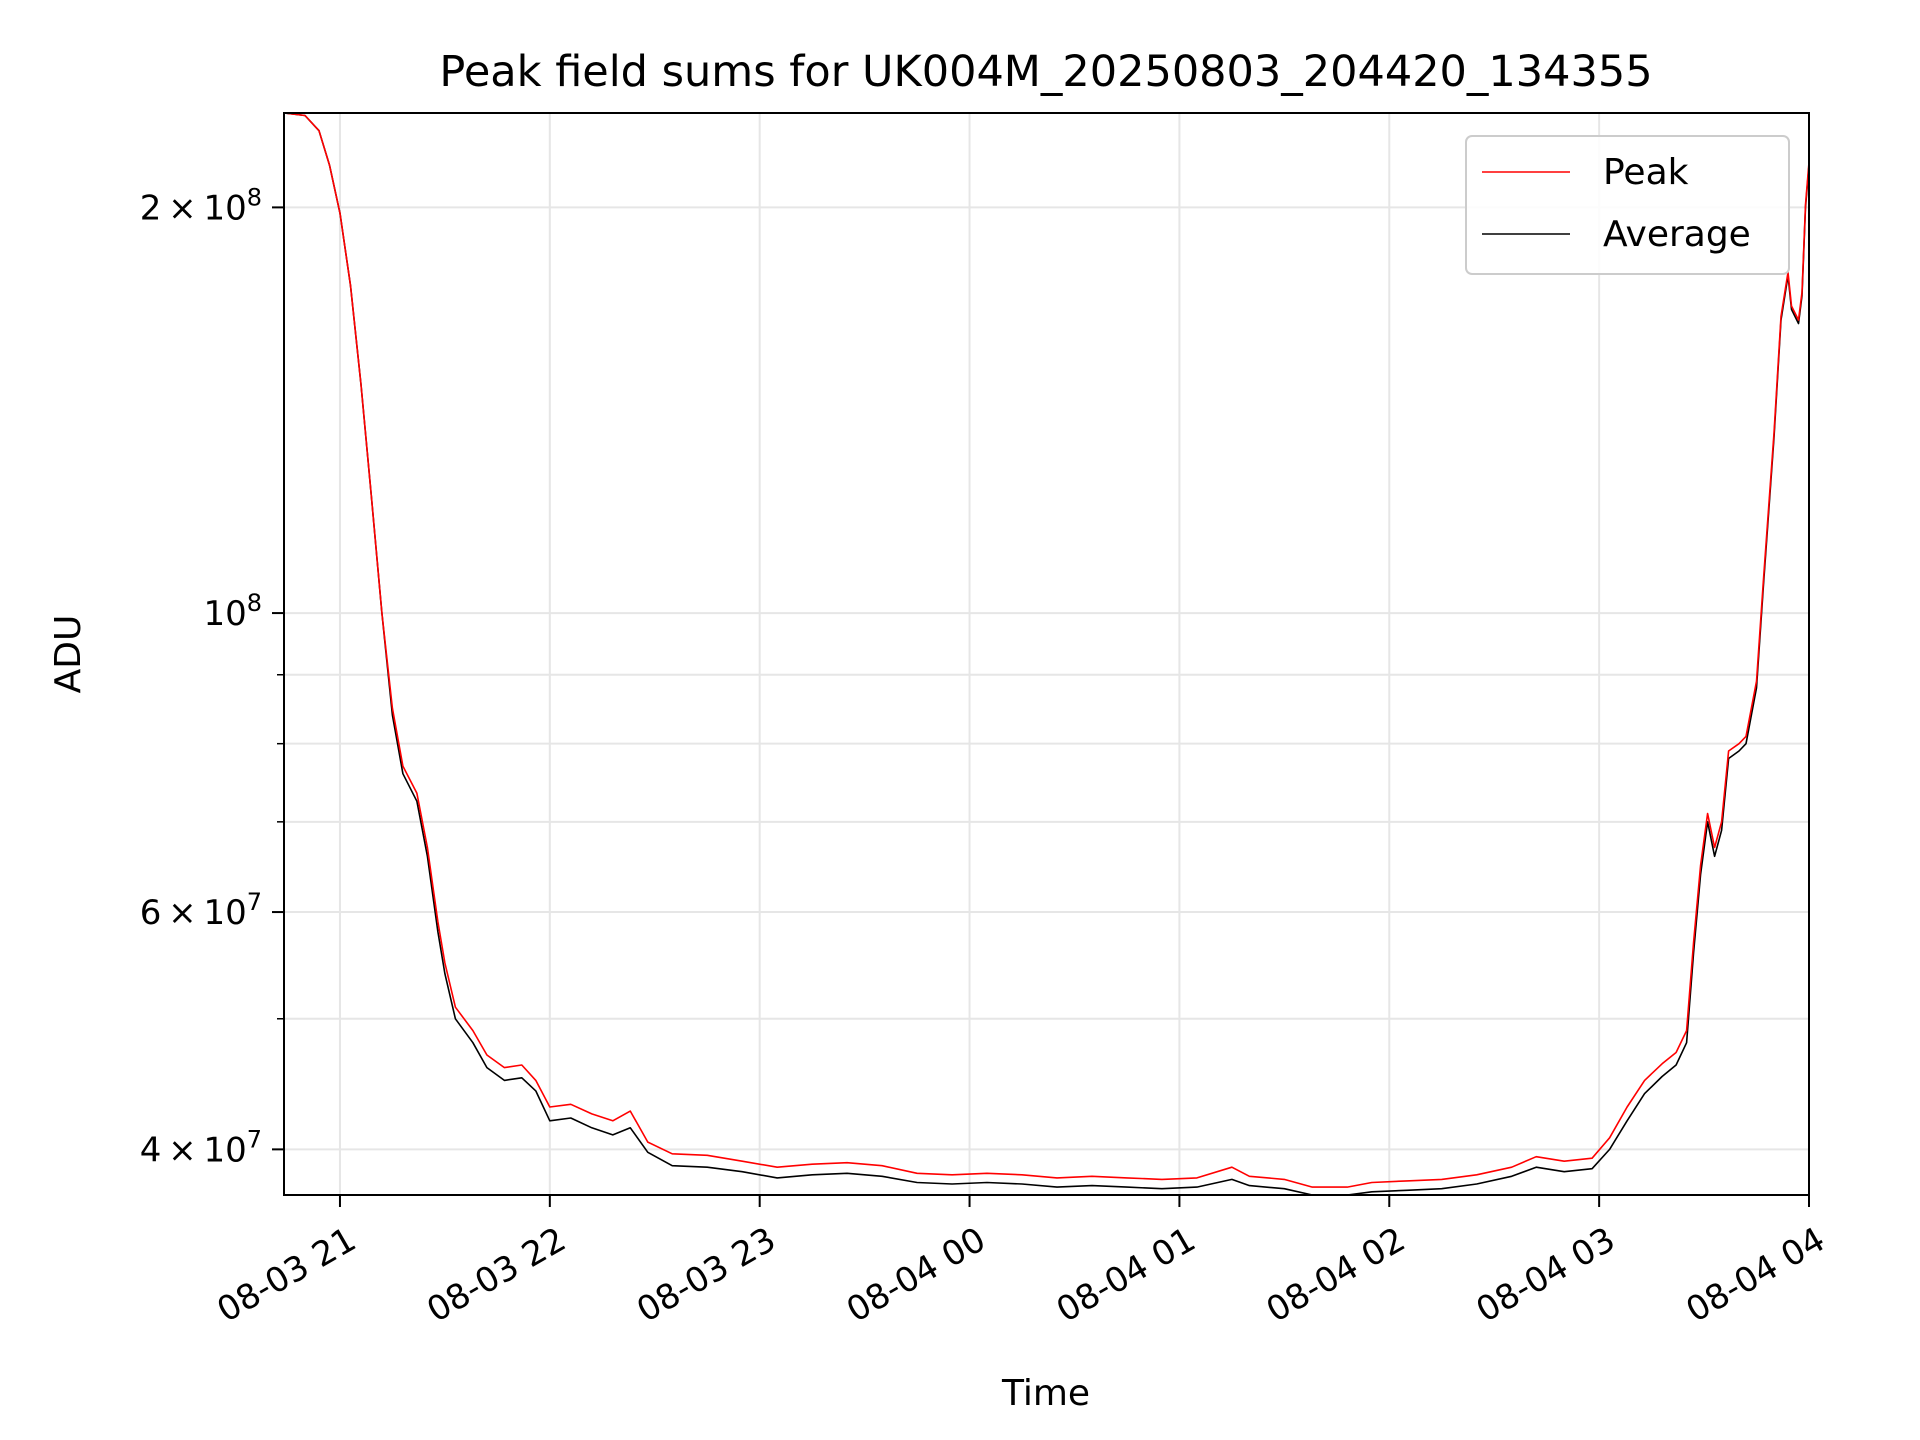 Image resolution: width=1920 pixels, height=1440 pixels. What do you see at coordinates (201, 1147) in the screenshot?
I see `y-tick-label: 4 × 107` at bounding box center [201, 1147].